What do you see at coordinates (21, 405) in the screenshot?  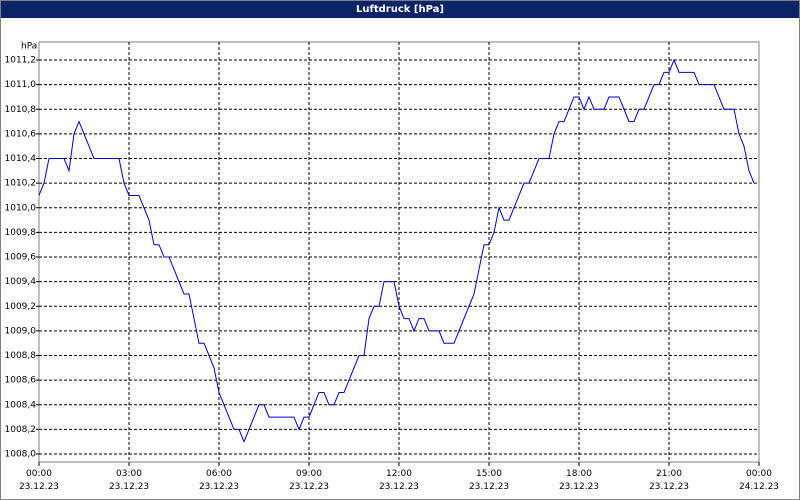 I see `y-tick-label: 1008,4` at bounding box center [21, 405].